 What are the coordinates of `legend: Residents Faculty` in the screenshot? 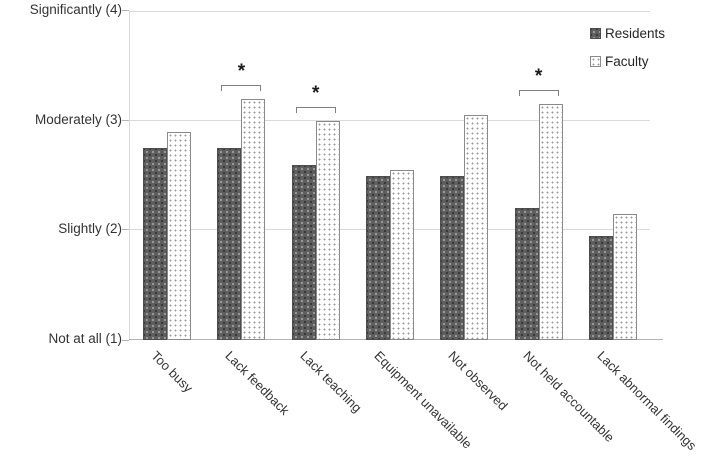 It's located at (627, 54).